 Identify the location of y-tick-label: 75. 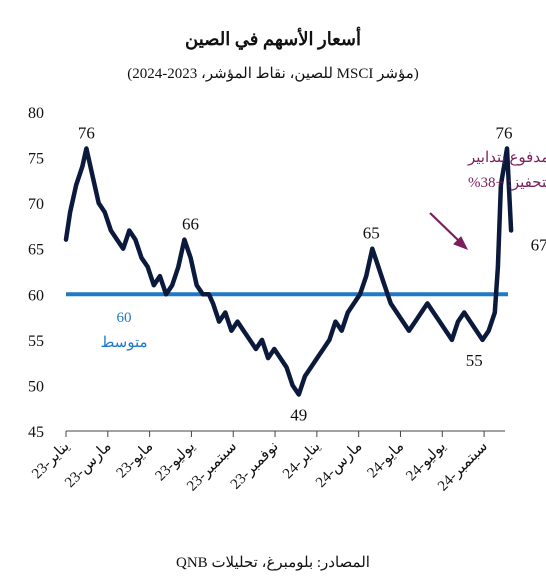
(36, 159).